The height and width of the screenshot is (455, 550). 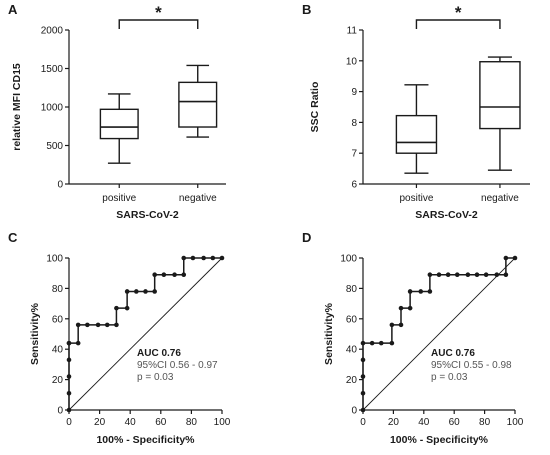 I want to click on ci-label: 95%CI 0.56 - 0.97, so click(x=177, y=365).